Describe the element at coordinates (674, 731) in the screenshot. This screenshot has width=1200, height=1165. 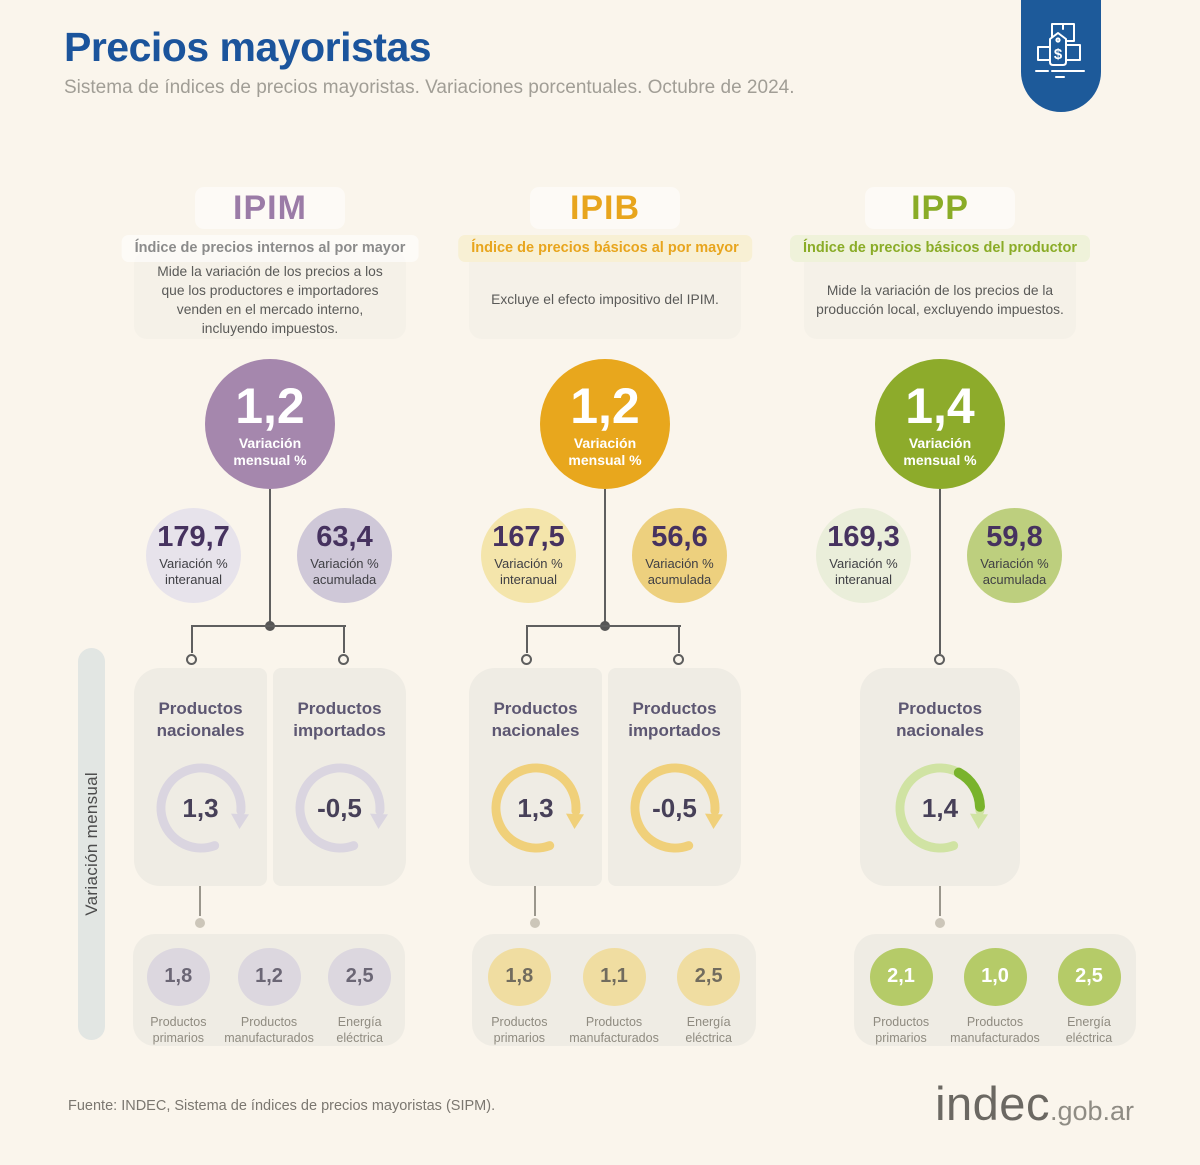
I see `product-label-line2: importados` at that location.